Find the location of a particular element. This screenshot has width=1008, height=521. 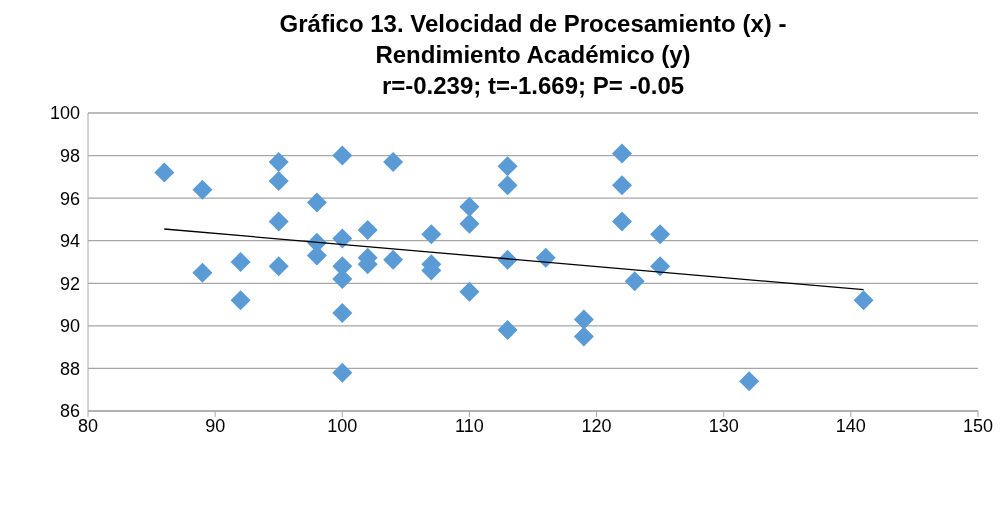

y-tick-label: 94 is located at coordinates (69, 241).